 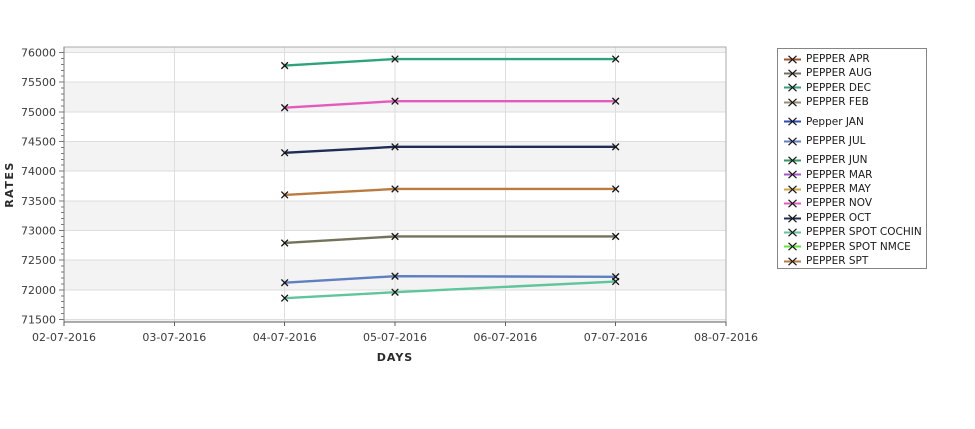 I want to click on y-tick-label: 75500, so click(x=38, y=82).